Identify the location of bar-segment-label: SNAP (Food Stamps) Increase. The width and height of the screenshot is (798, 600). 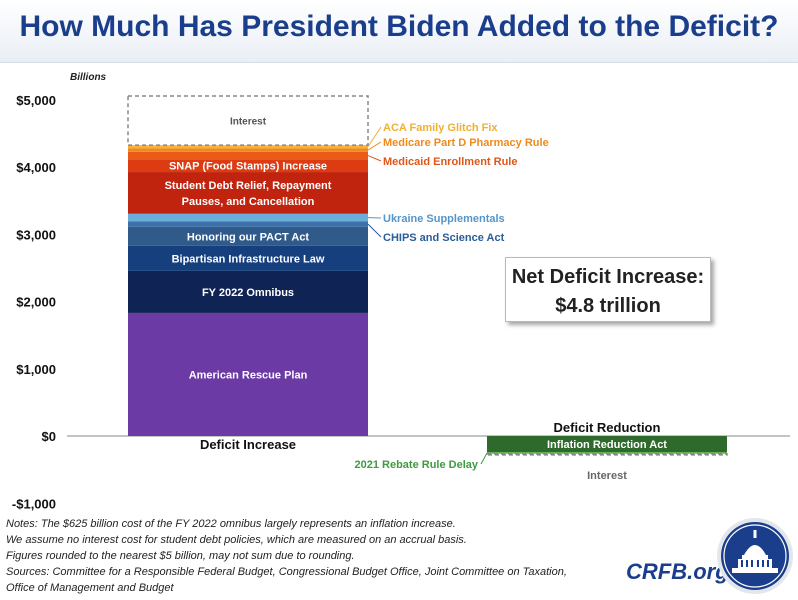
(248, 167).